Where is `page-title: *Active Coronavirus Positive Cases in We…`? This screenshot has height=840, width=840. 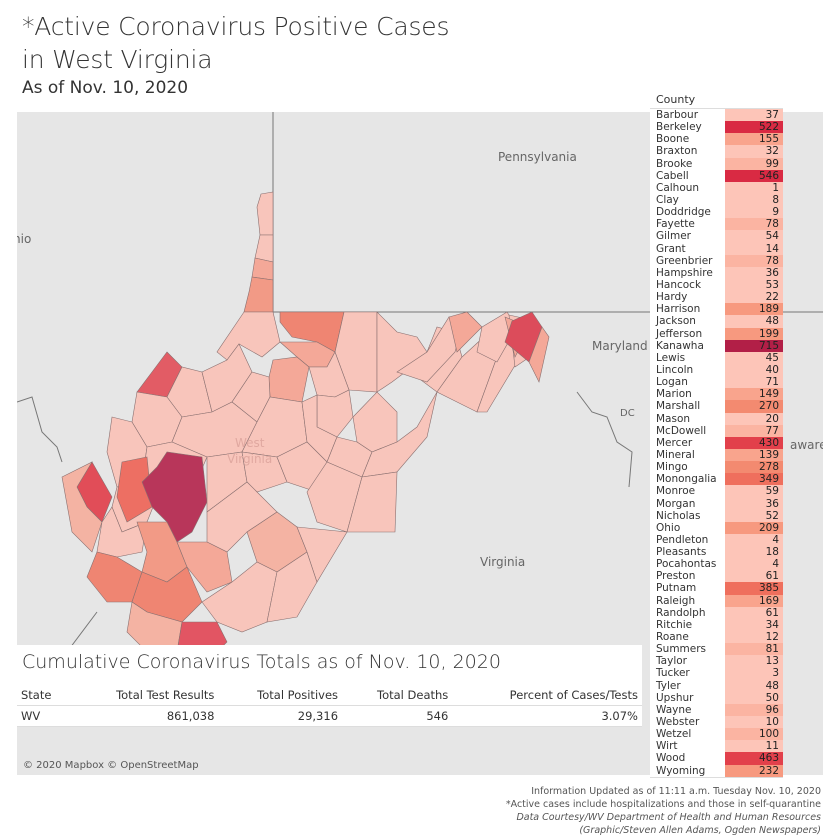
page-title: *Active Coronavirus Positive Cases in We… is located at coordinates (235, 43).